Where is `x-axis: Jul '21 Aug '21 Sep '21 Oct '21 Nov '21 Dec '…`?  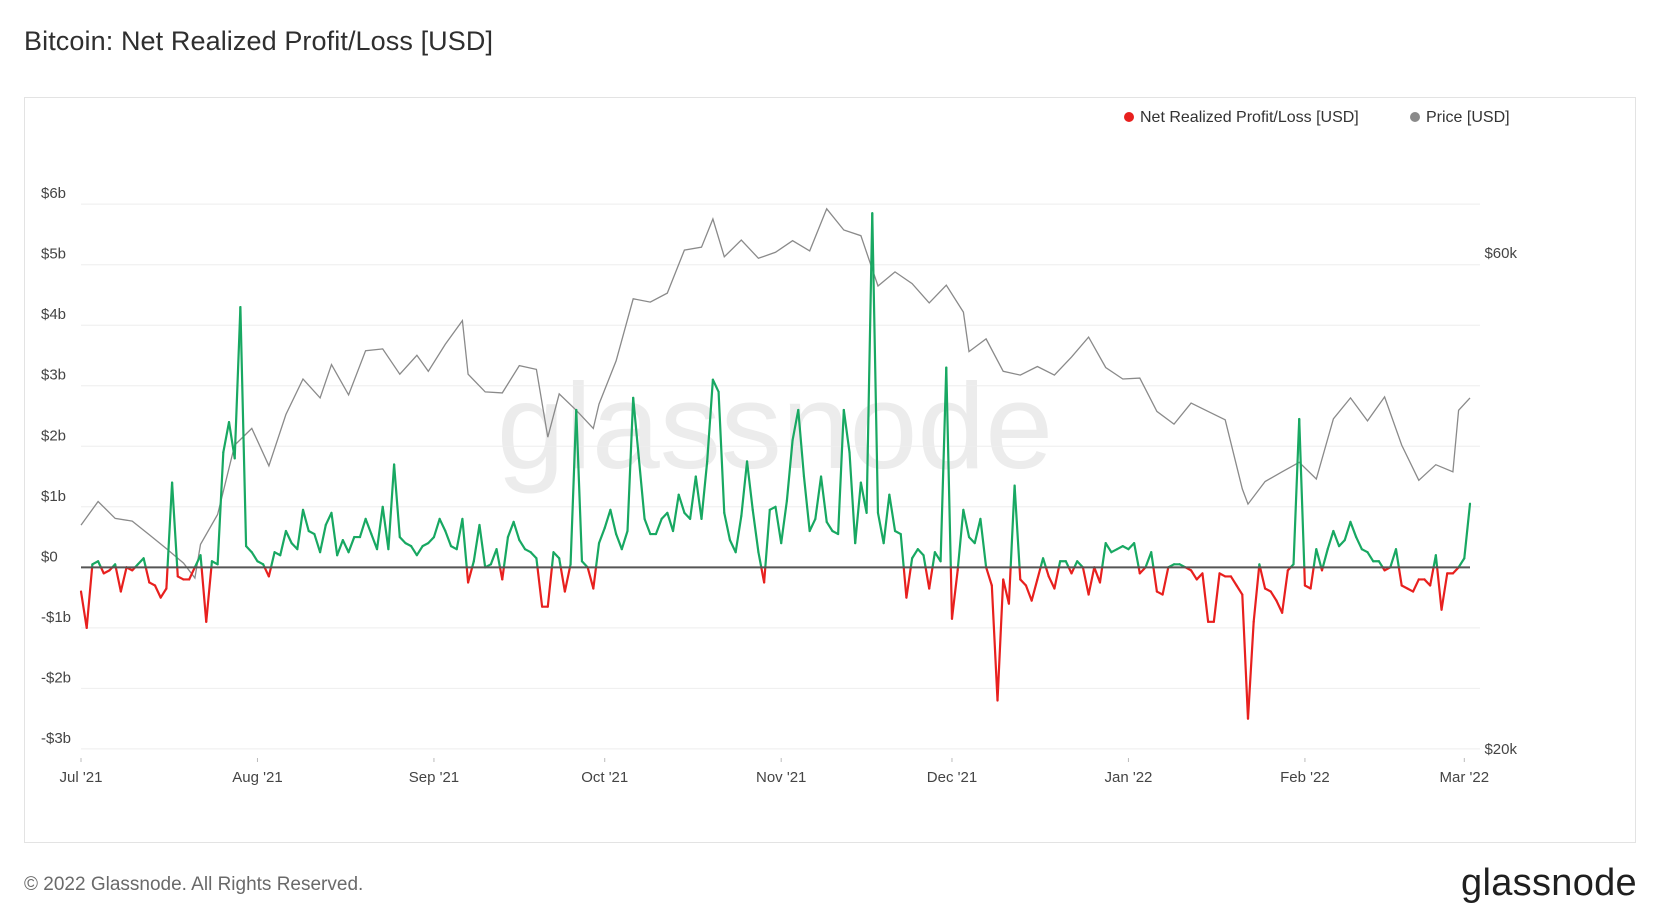 x-axis: Jul '21 Aug '21 Sep '21 Oct '21 Nov '21 Dec '… is located at coordinates (775, 772).